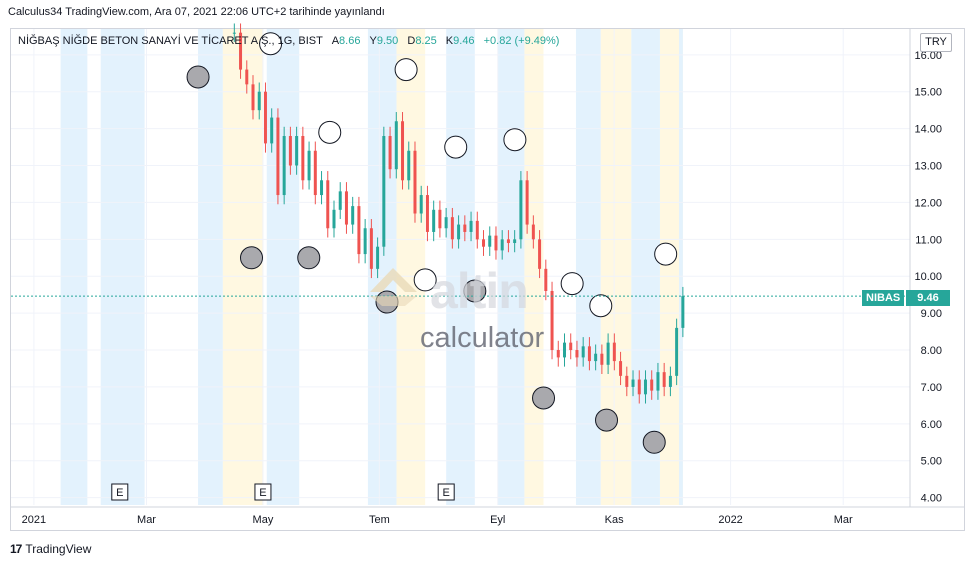 The image size is (973, 568). I want to click on close-label: K, so click(449, 41).